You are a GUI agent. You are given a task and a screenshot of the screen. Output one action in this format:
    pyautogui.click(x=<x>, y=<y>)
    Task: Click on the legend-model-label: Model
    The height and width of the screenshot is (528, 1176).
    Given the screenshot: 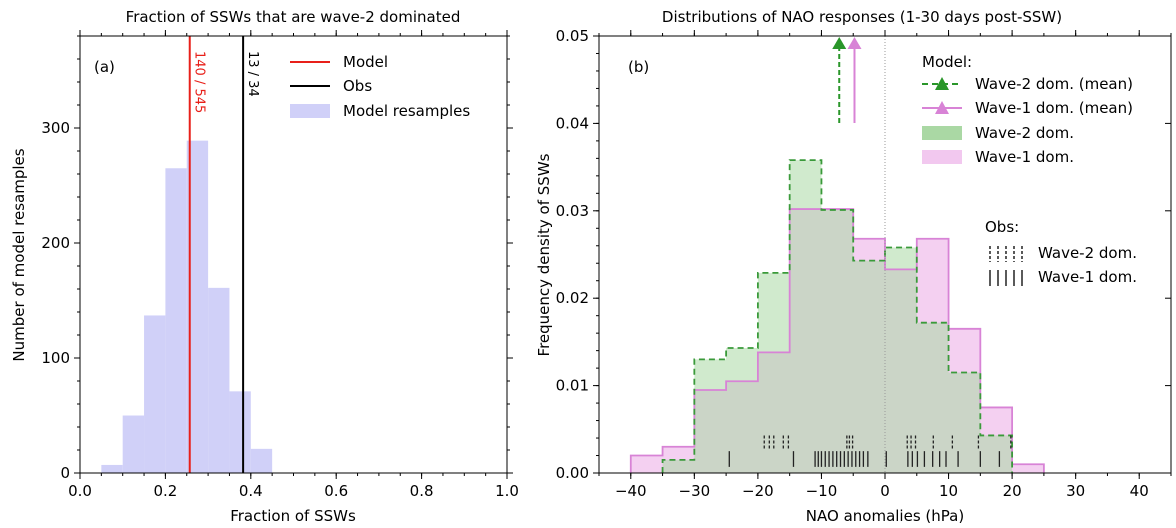 What is the action you would take?
    pyautogui.click(x=365, y=62)
    